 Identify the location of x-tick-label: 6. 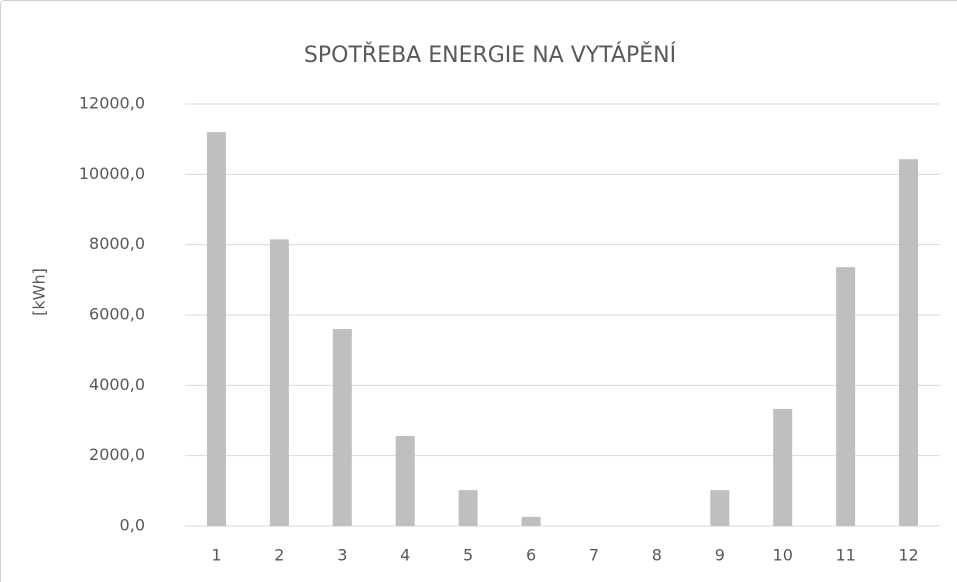
(531, 555).